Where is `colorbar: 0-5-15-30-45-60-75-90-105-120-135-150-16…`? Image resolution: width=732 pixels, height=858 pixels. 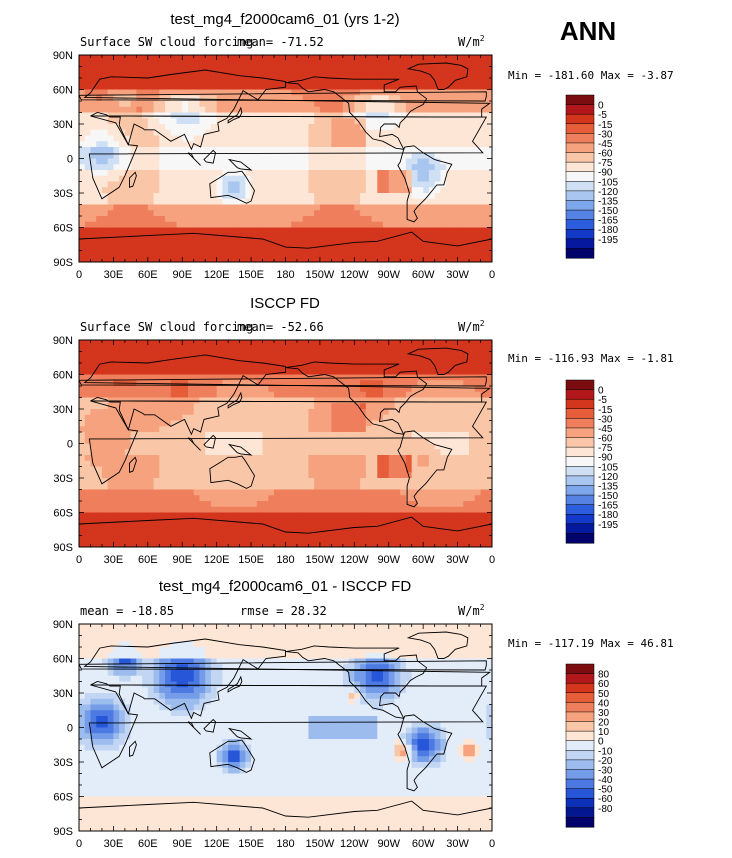
colorbar: 0-5-15-30-45-60-75-90-105-120-135-150-16… is located at coordinates (591, 176).